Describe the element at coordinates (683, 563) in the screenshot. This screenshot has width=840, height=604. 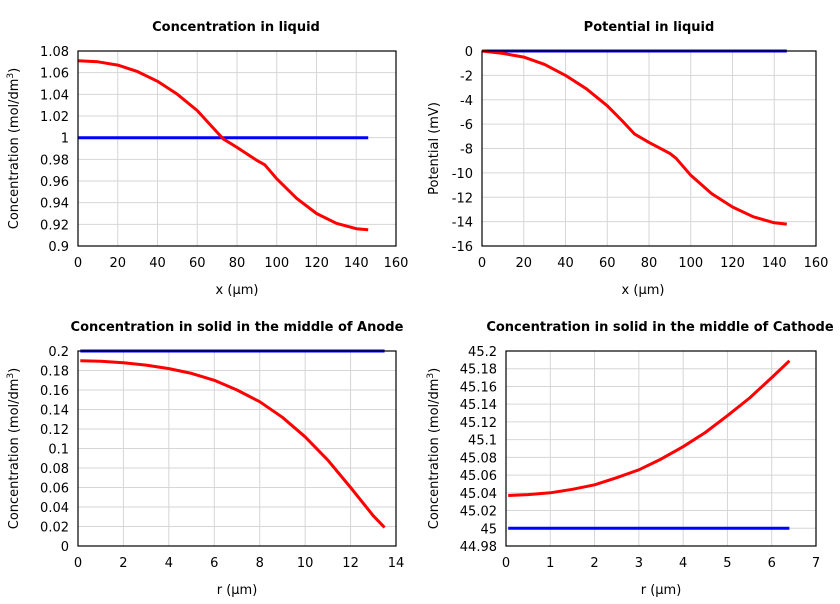
I see `x-tick-label: 4` at that location.